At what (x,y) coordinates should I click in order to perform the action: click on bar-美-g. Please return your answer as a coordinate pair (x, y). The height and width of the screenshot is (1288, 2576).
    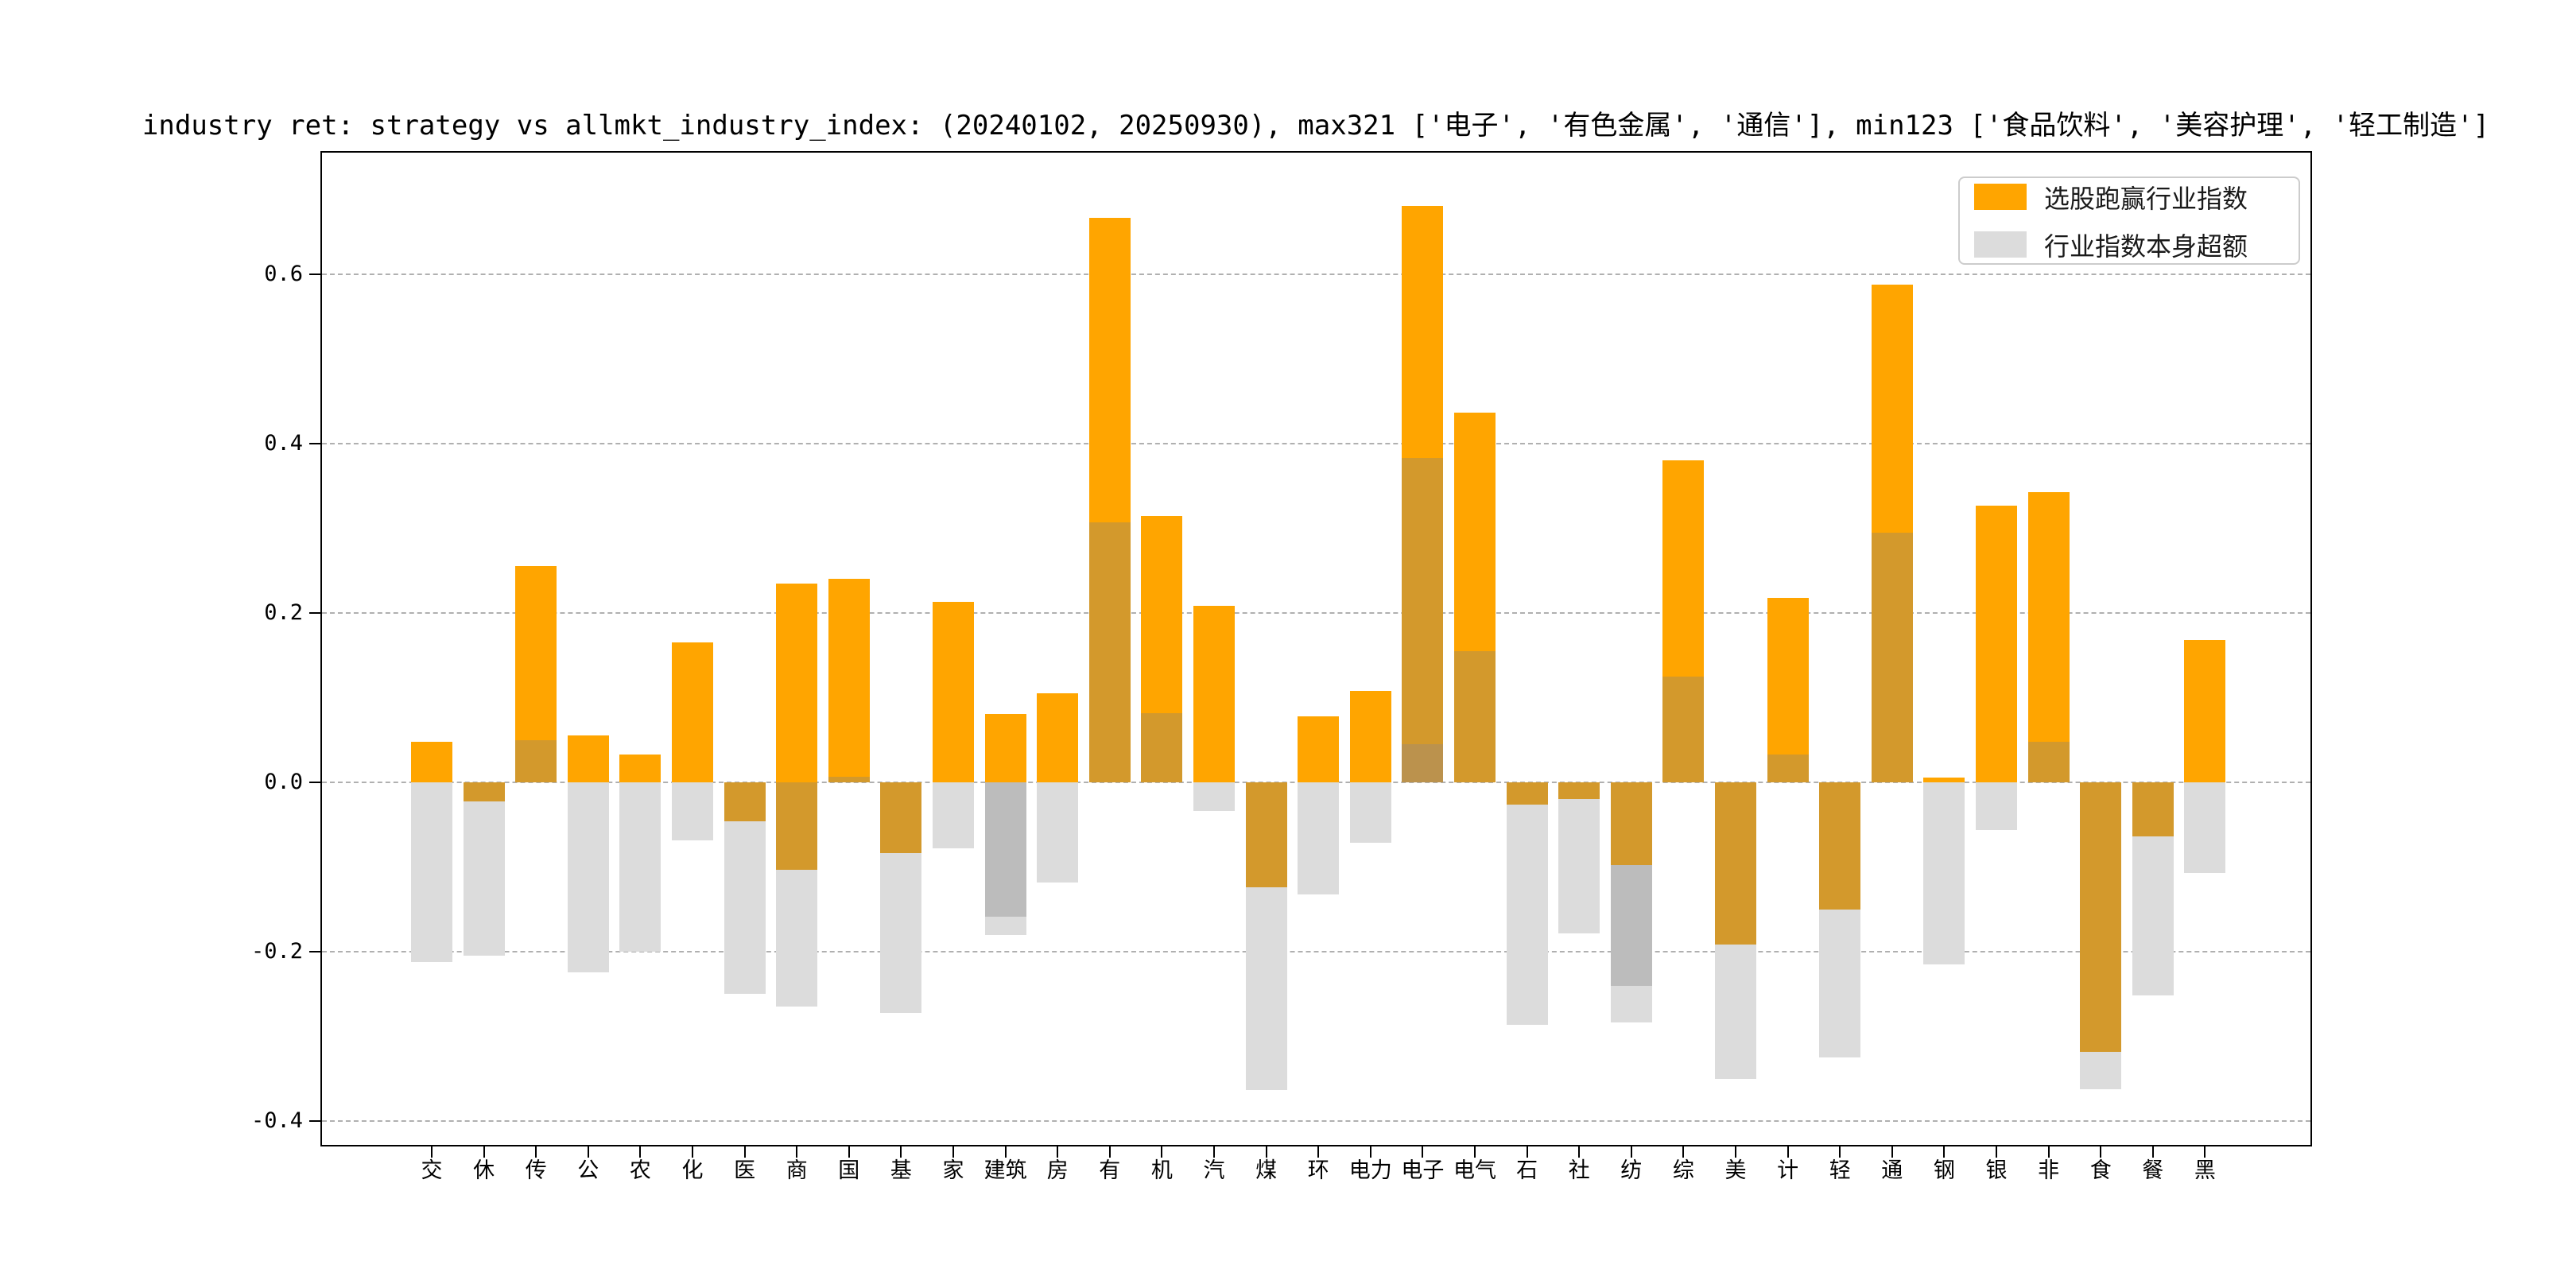
    Looking at the image, I should click on (1736, 1012).